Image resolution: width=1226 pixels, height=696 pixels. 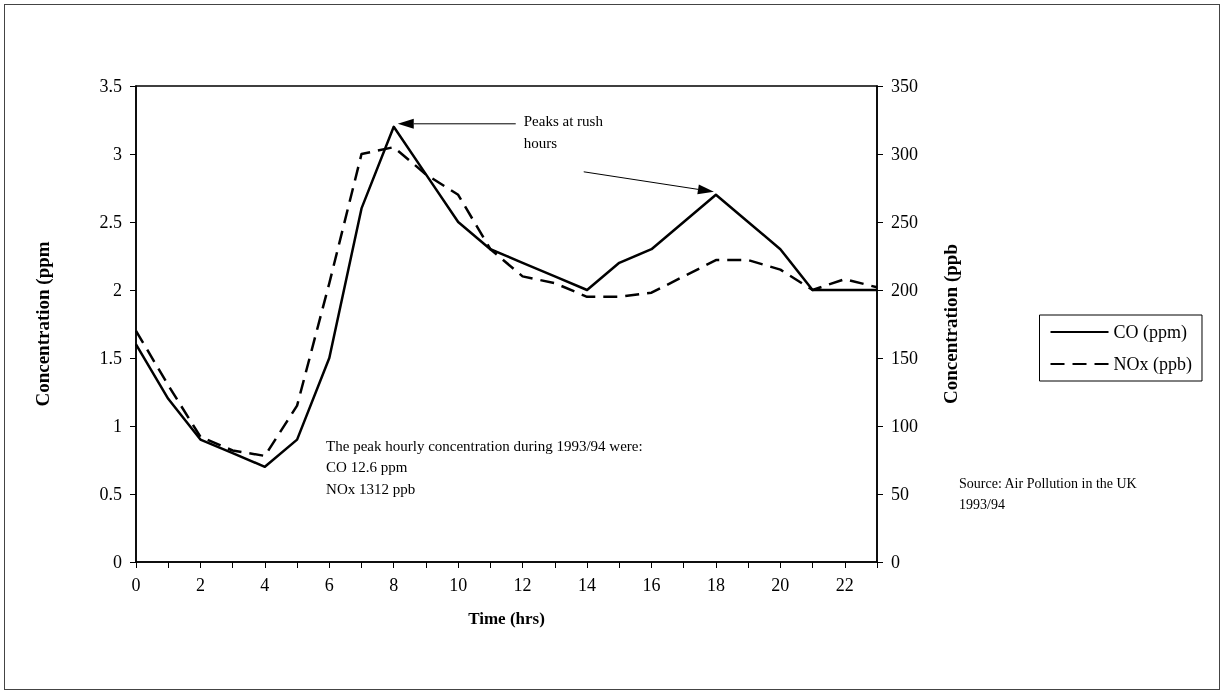 What do you see at coordinates (522, 585) in the screenshot?
I see `x-tick-label: 12` at bounding box center [522, 585].